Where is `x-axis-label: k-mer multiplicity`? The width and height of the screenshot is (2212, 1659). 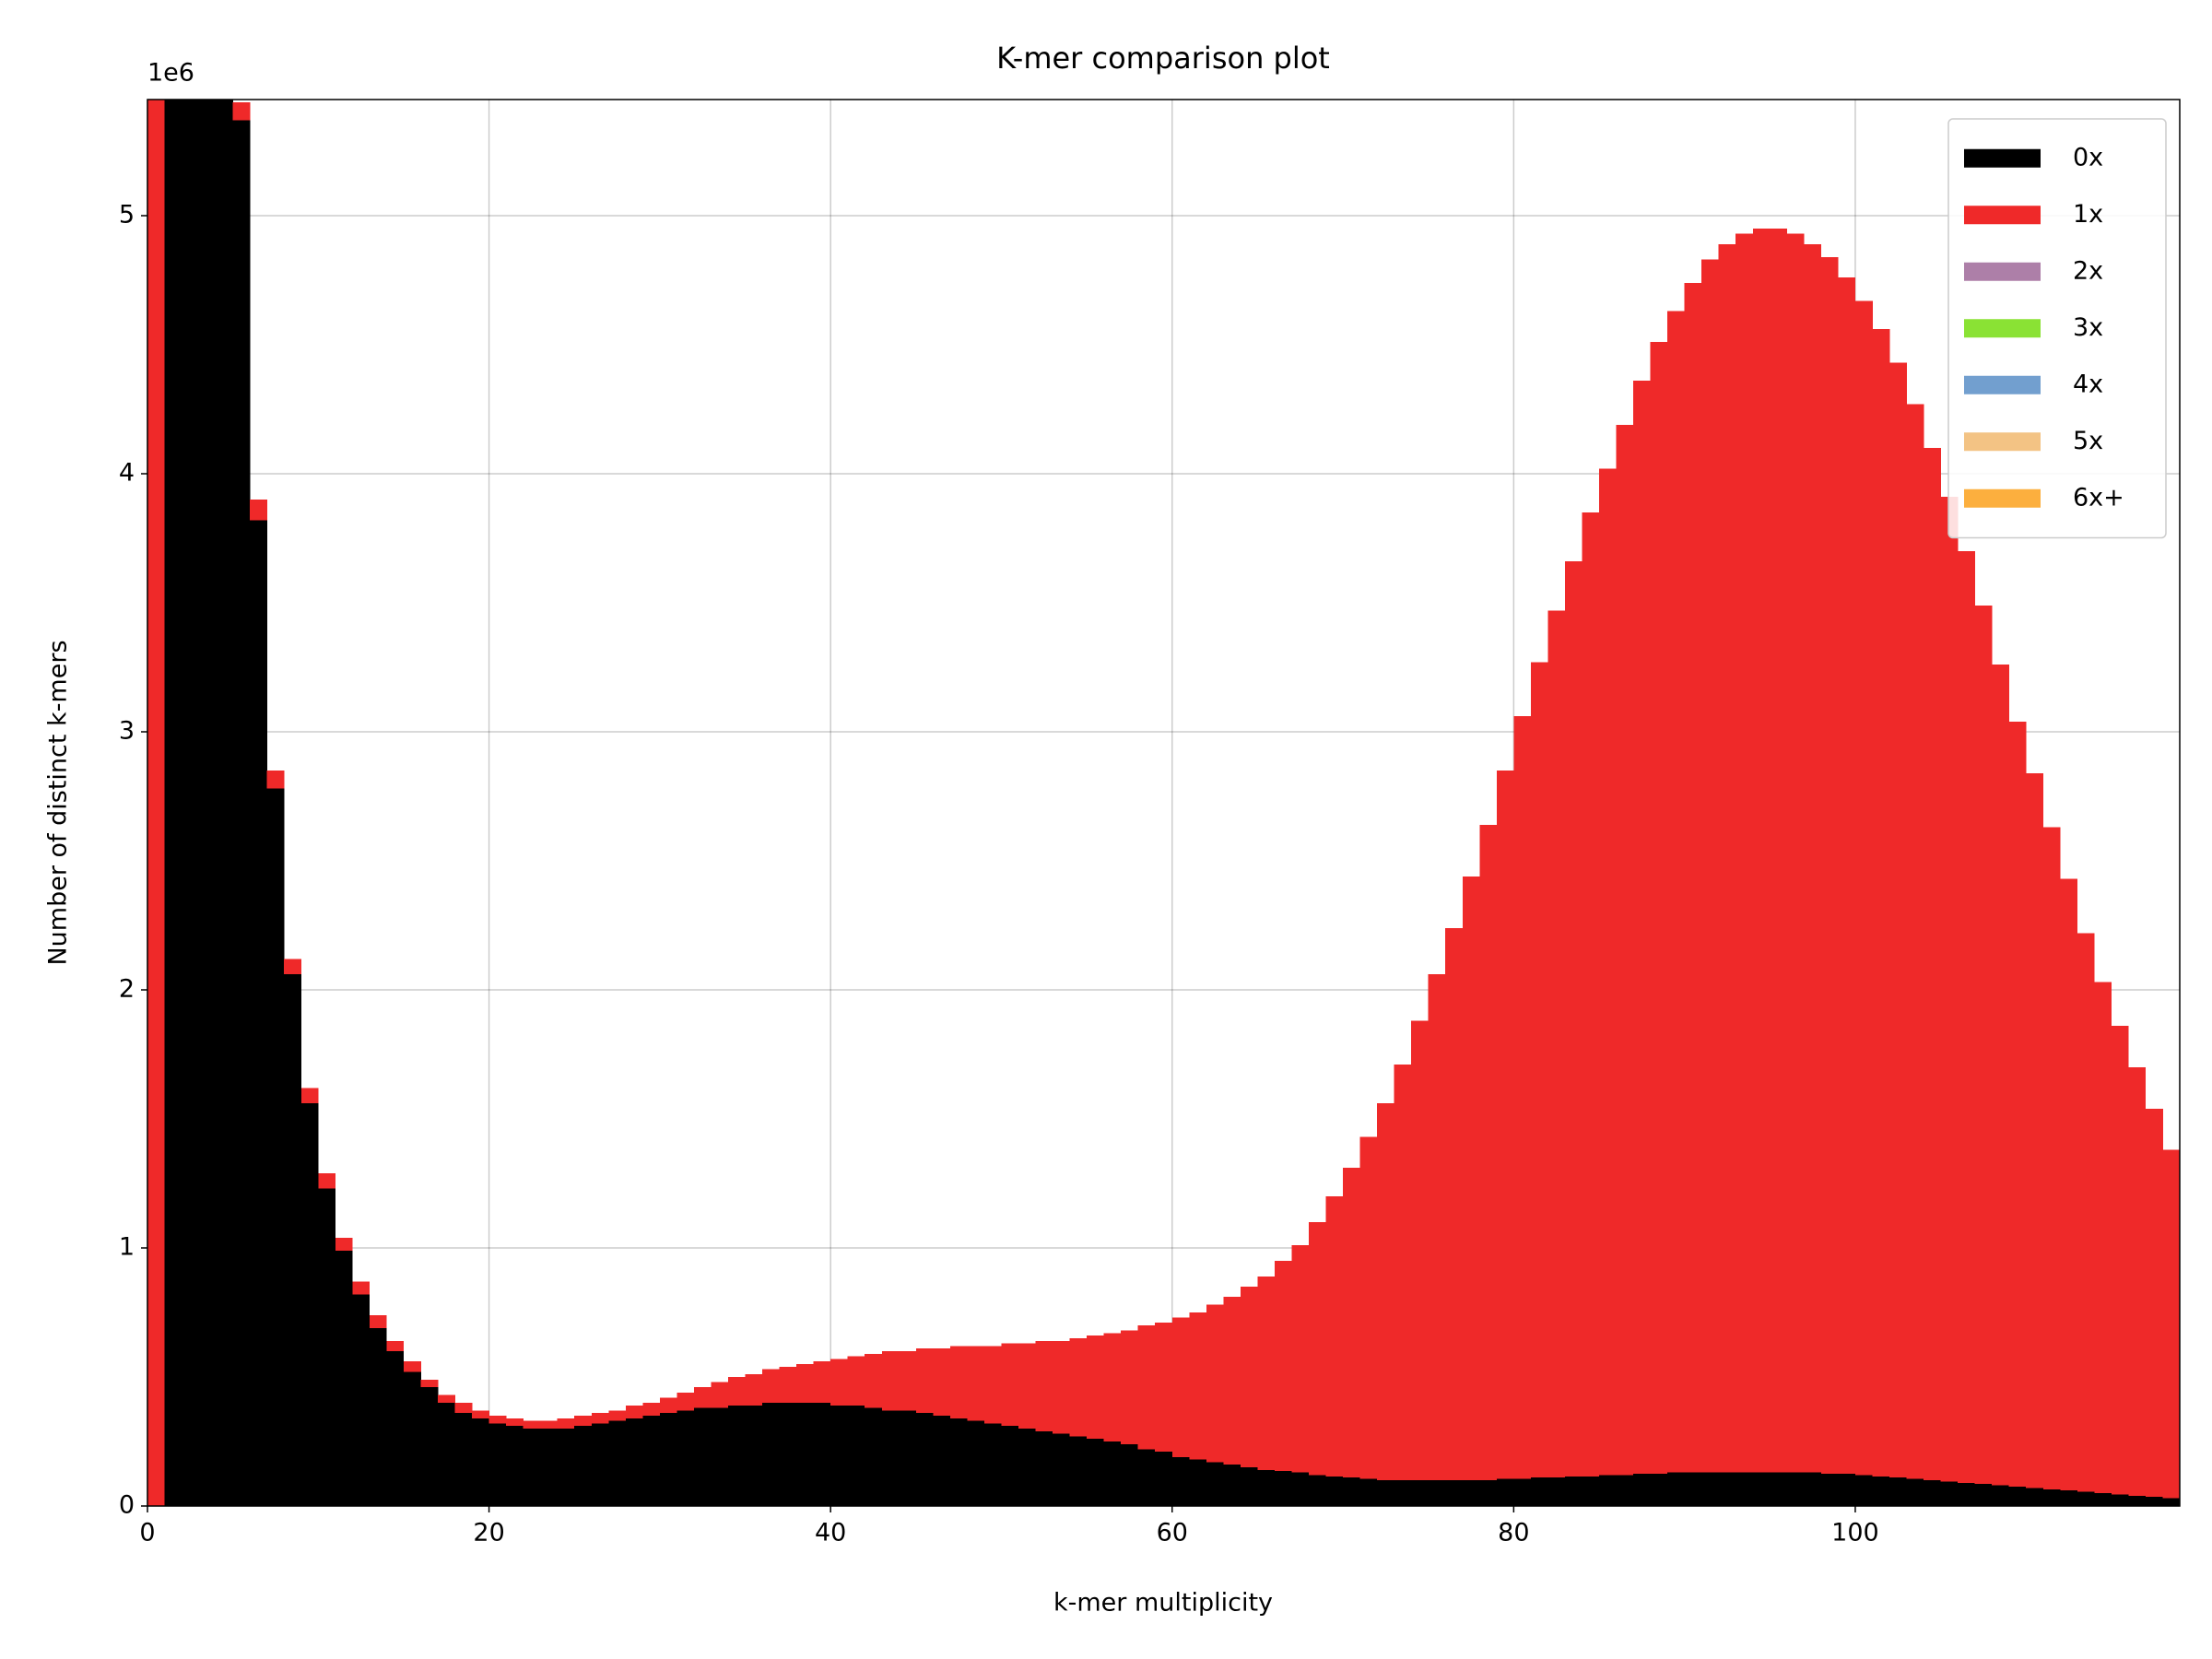 x-axis-label: k-mer multiplicity is located at coordinates (1163, 1603).